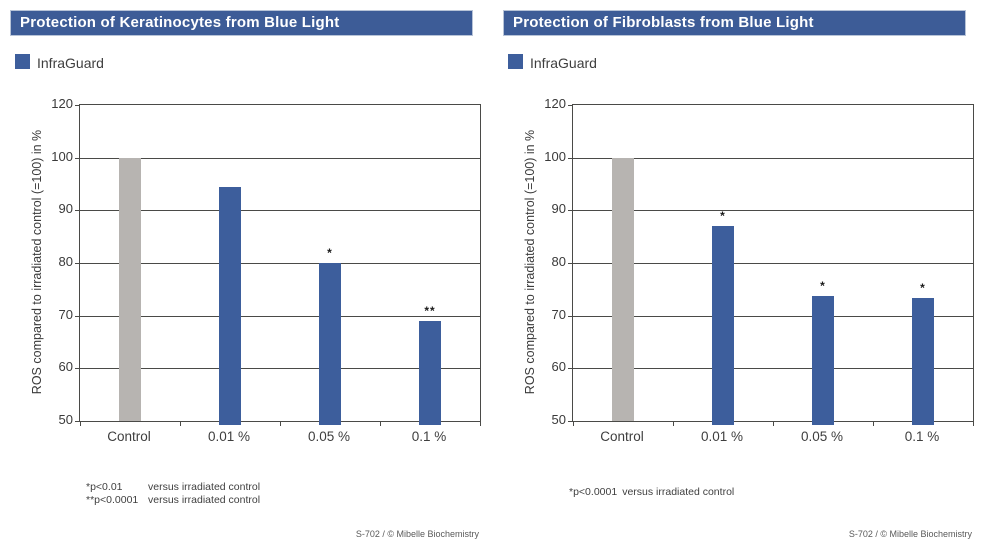 Image resolution: width=986 pixels, height=551 pixels. I want to click on significance-footnotes: *p<0.0001 versus irradiated control, so click(651, 492).